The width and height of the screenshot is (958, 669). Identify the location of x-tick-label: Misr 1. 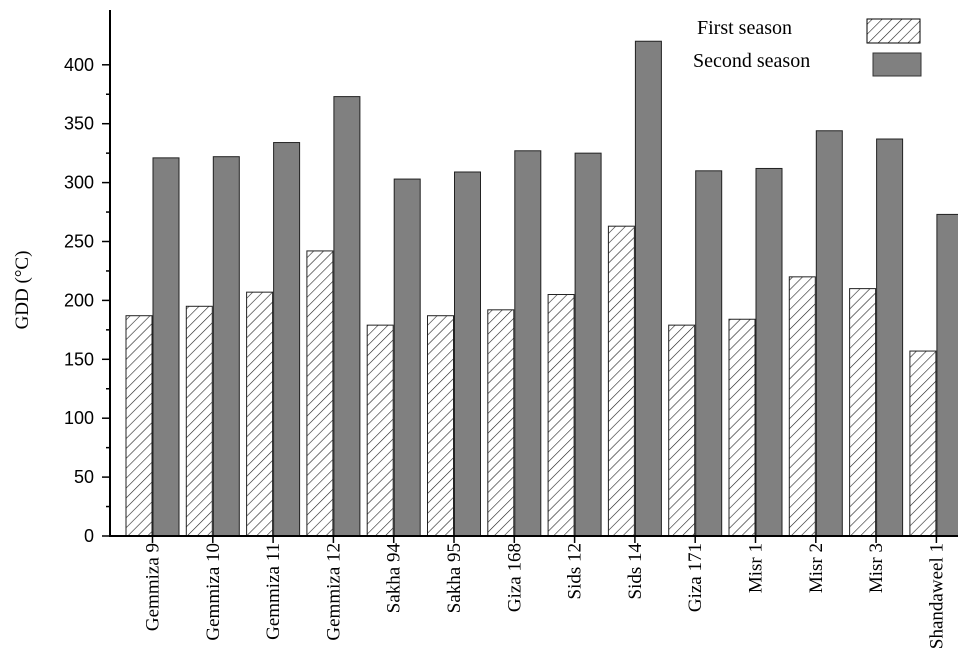
(756, 568).